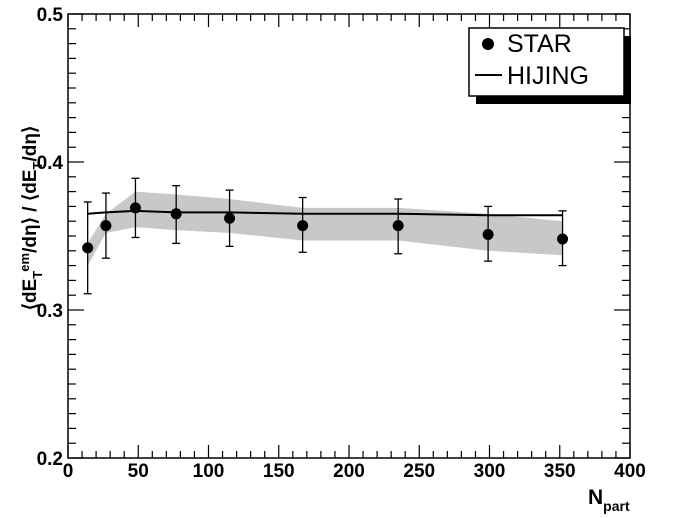 This screenshot has height=518, width=677. What do you see at coordinates (349, 471) in the screenshot?
I see `x-tick-label: 200` at bounding box center [349, 471].